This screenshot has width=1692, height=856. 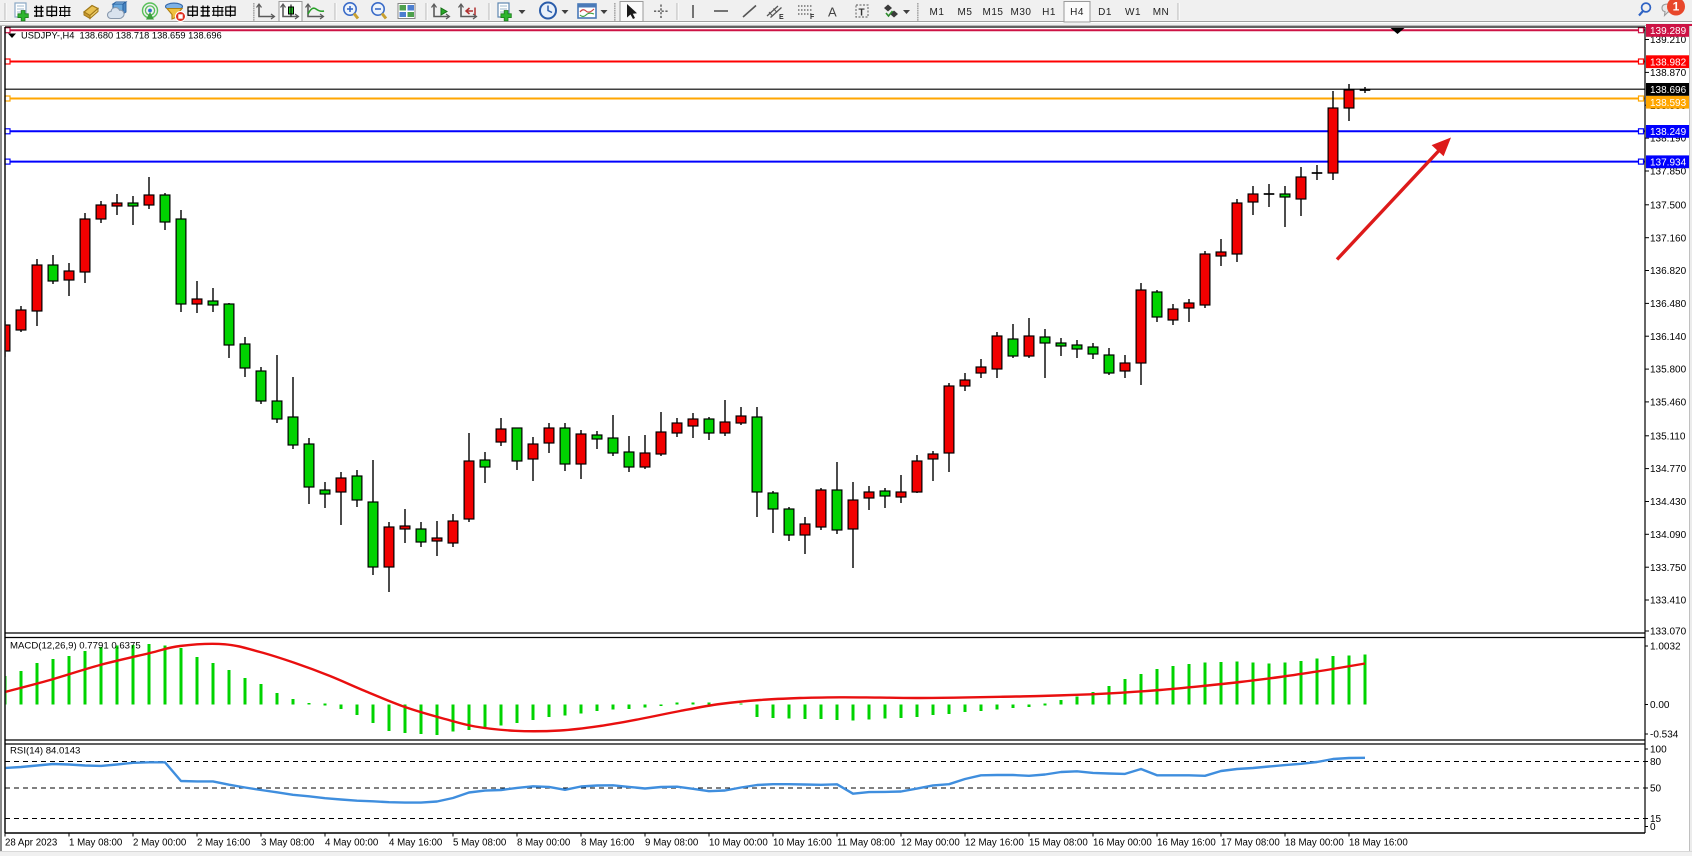 I want to click on svg-text: 8 May 00:00, so click(x=544, y=843).